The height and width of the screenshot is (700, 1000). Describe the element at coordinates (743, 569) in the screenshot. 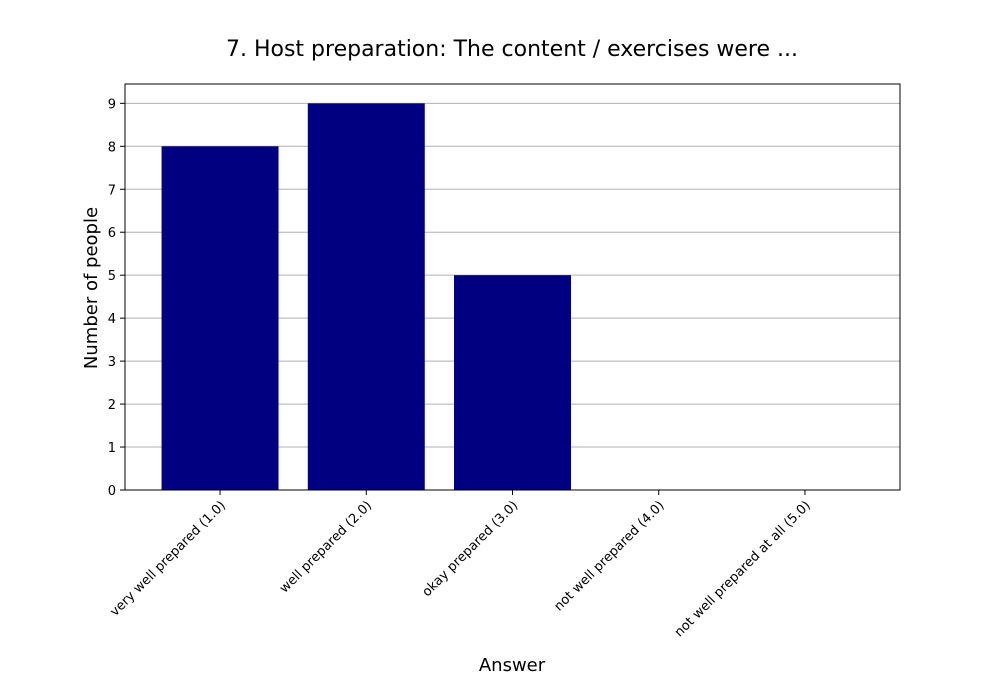

I see `x-tick-label: not well prepared at all (5.0)` at that location.